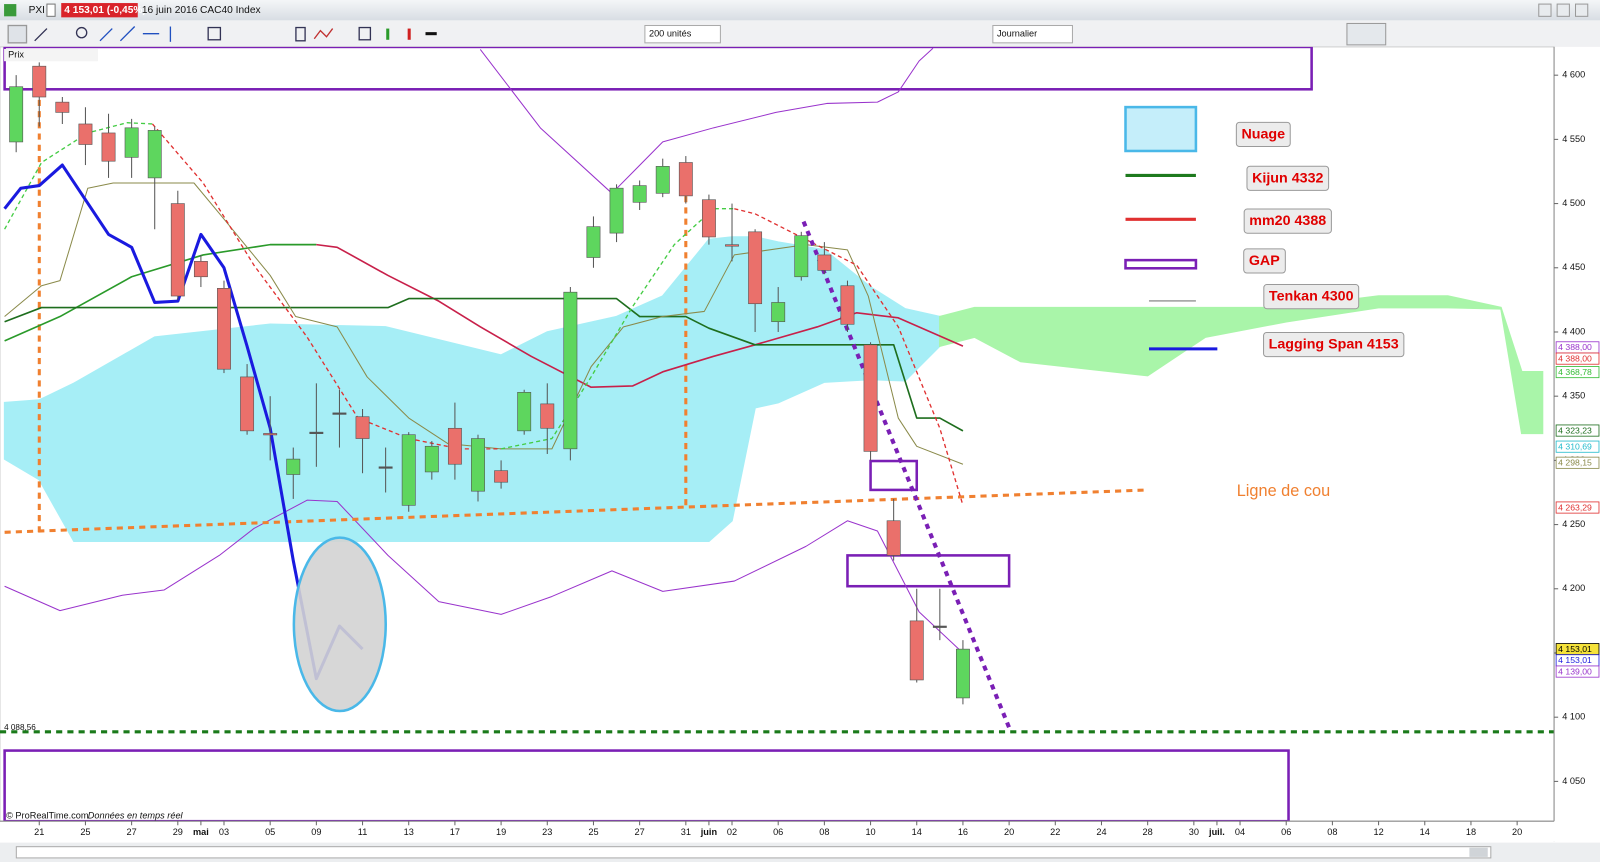  I want to click on x-tick-label: mai, so click(201, 832).